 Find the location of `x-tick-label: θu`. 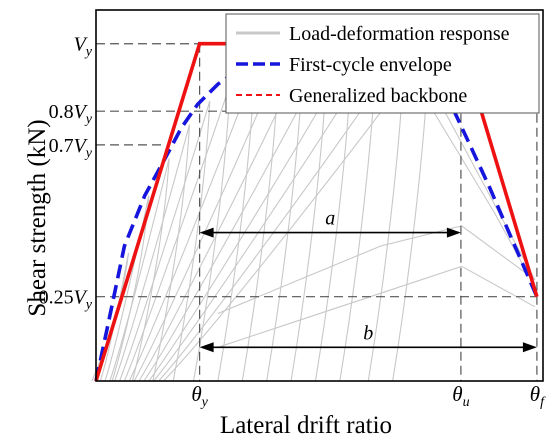

x-tick-label: θu is located at coordinates (460, 396).